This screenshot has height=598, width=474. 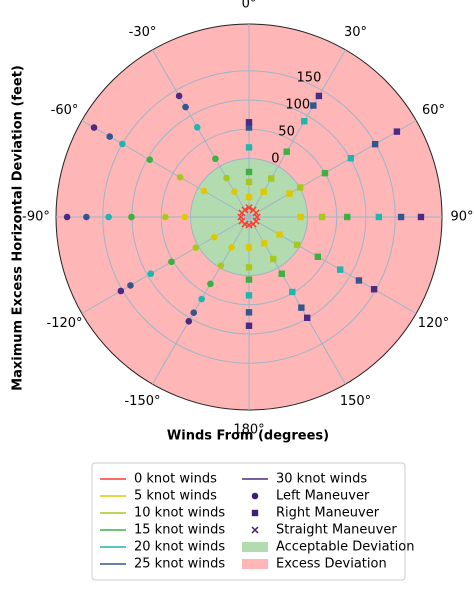 I want to click on theta-tick-label: -30°, so click(x=143, y=32).